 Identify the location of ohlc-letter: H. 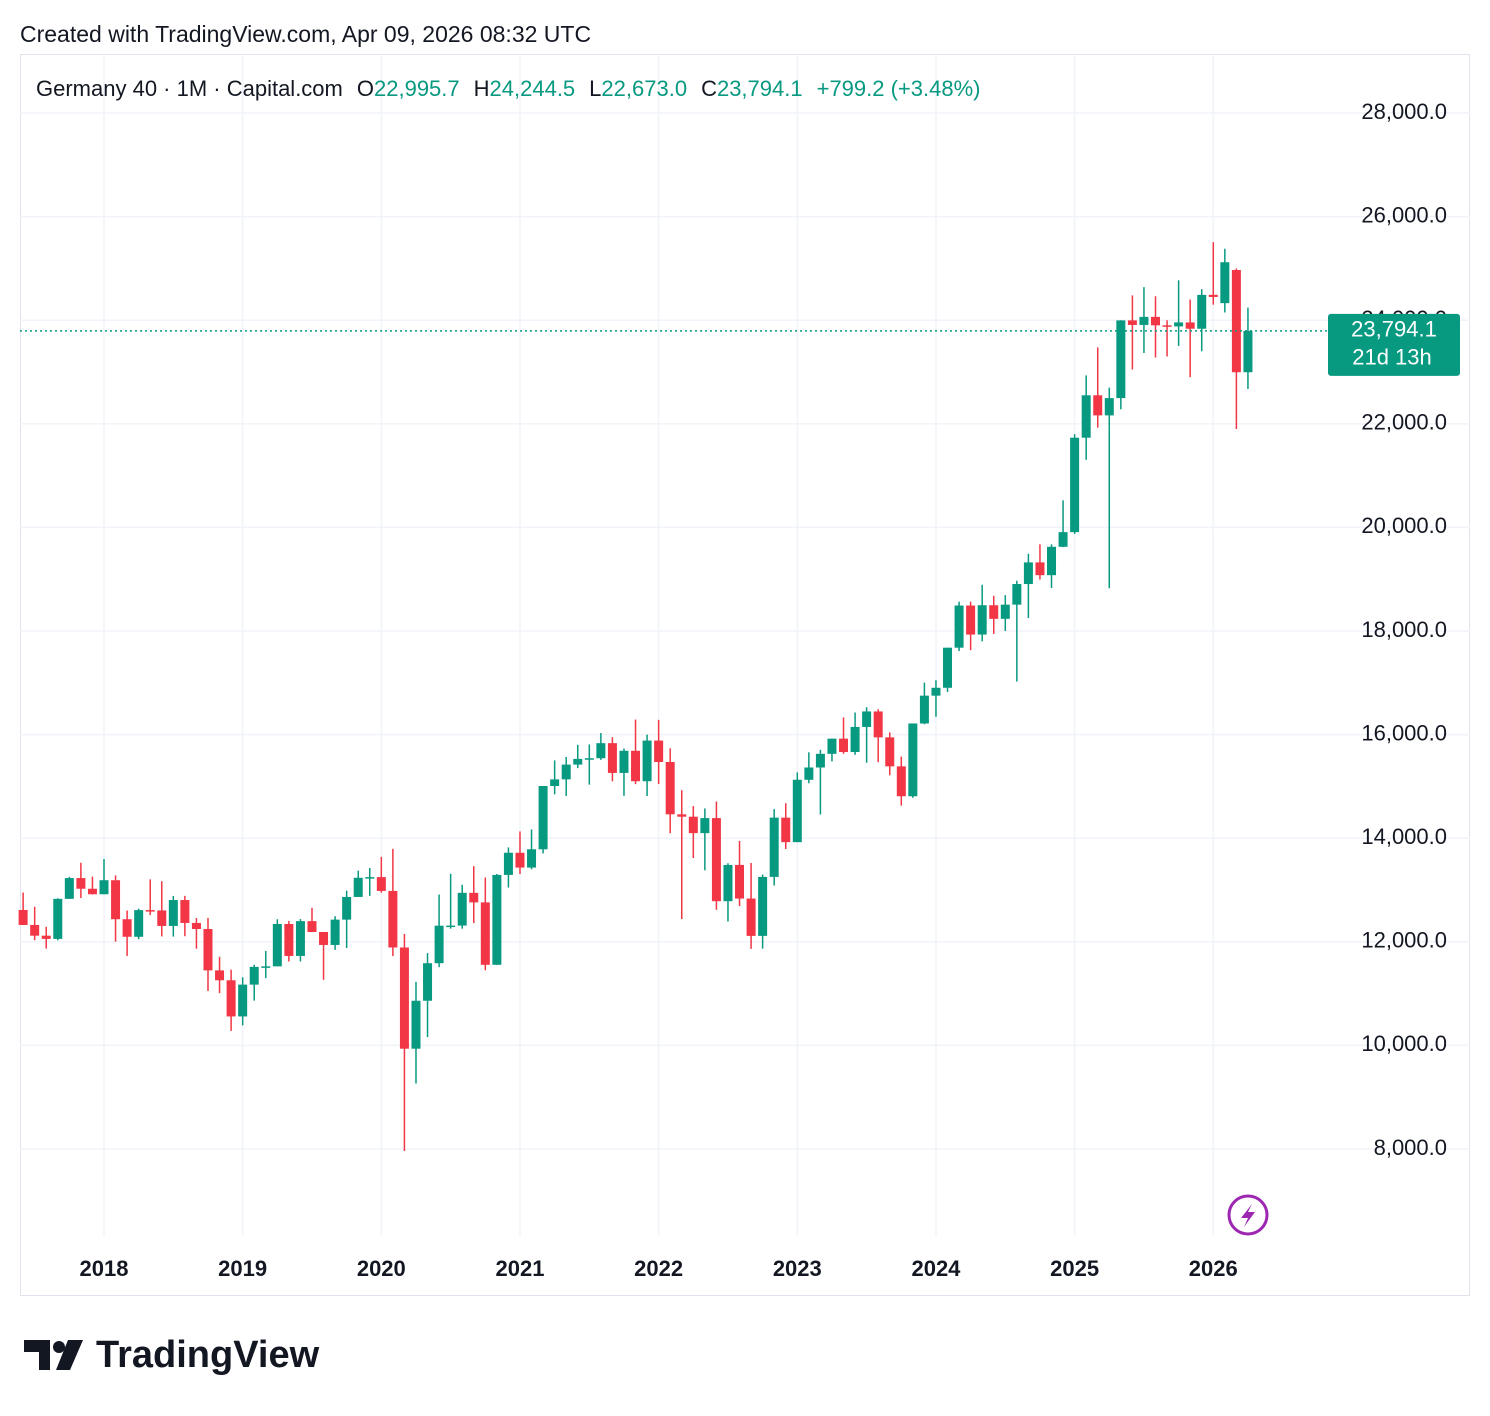
(482, 88).